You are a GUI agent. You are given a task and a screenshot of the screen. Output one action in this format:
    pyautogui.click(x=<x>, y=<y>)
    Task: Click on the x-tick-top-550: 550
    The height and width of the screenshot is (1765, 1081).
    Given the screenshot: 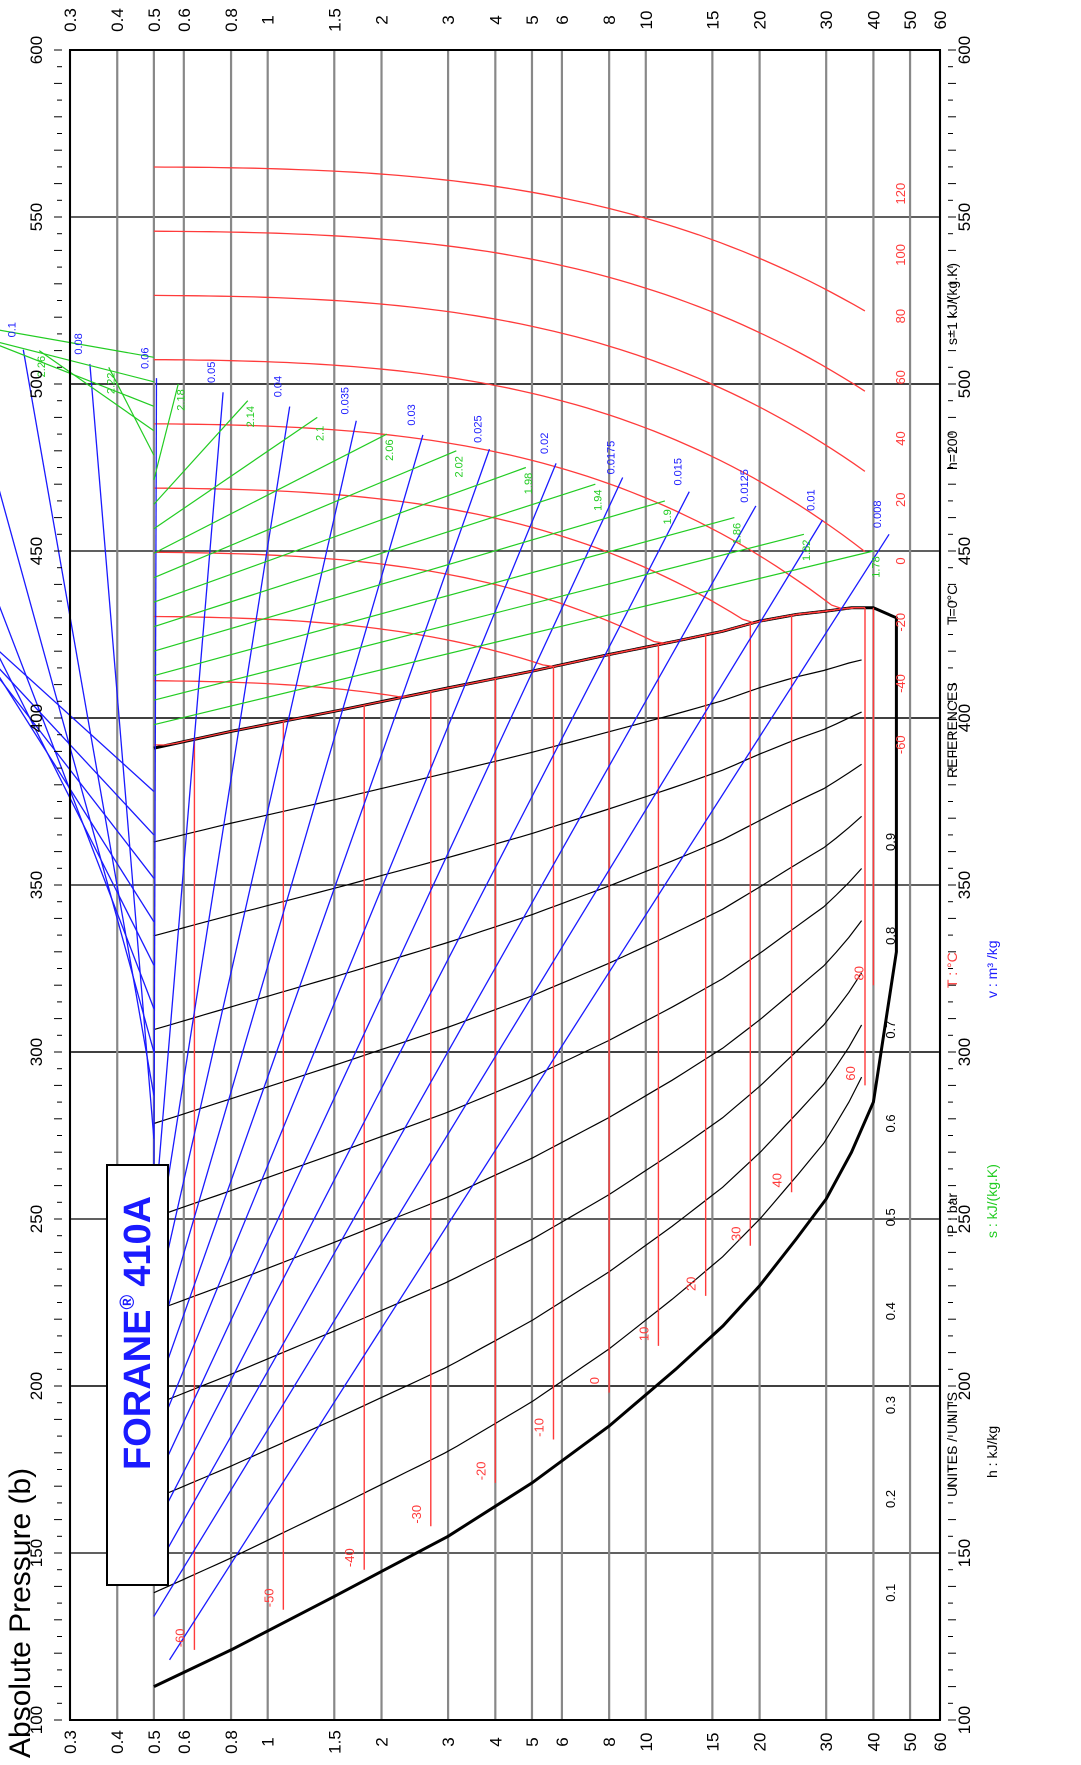 What is the action you would take?
    pyautogui.click(x=36, y=217)
    